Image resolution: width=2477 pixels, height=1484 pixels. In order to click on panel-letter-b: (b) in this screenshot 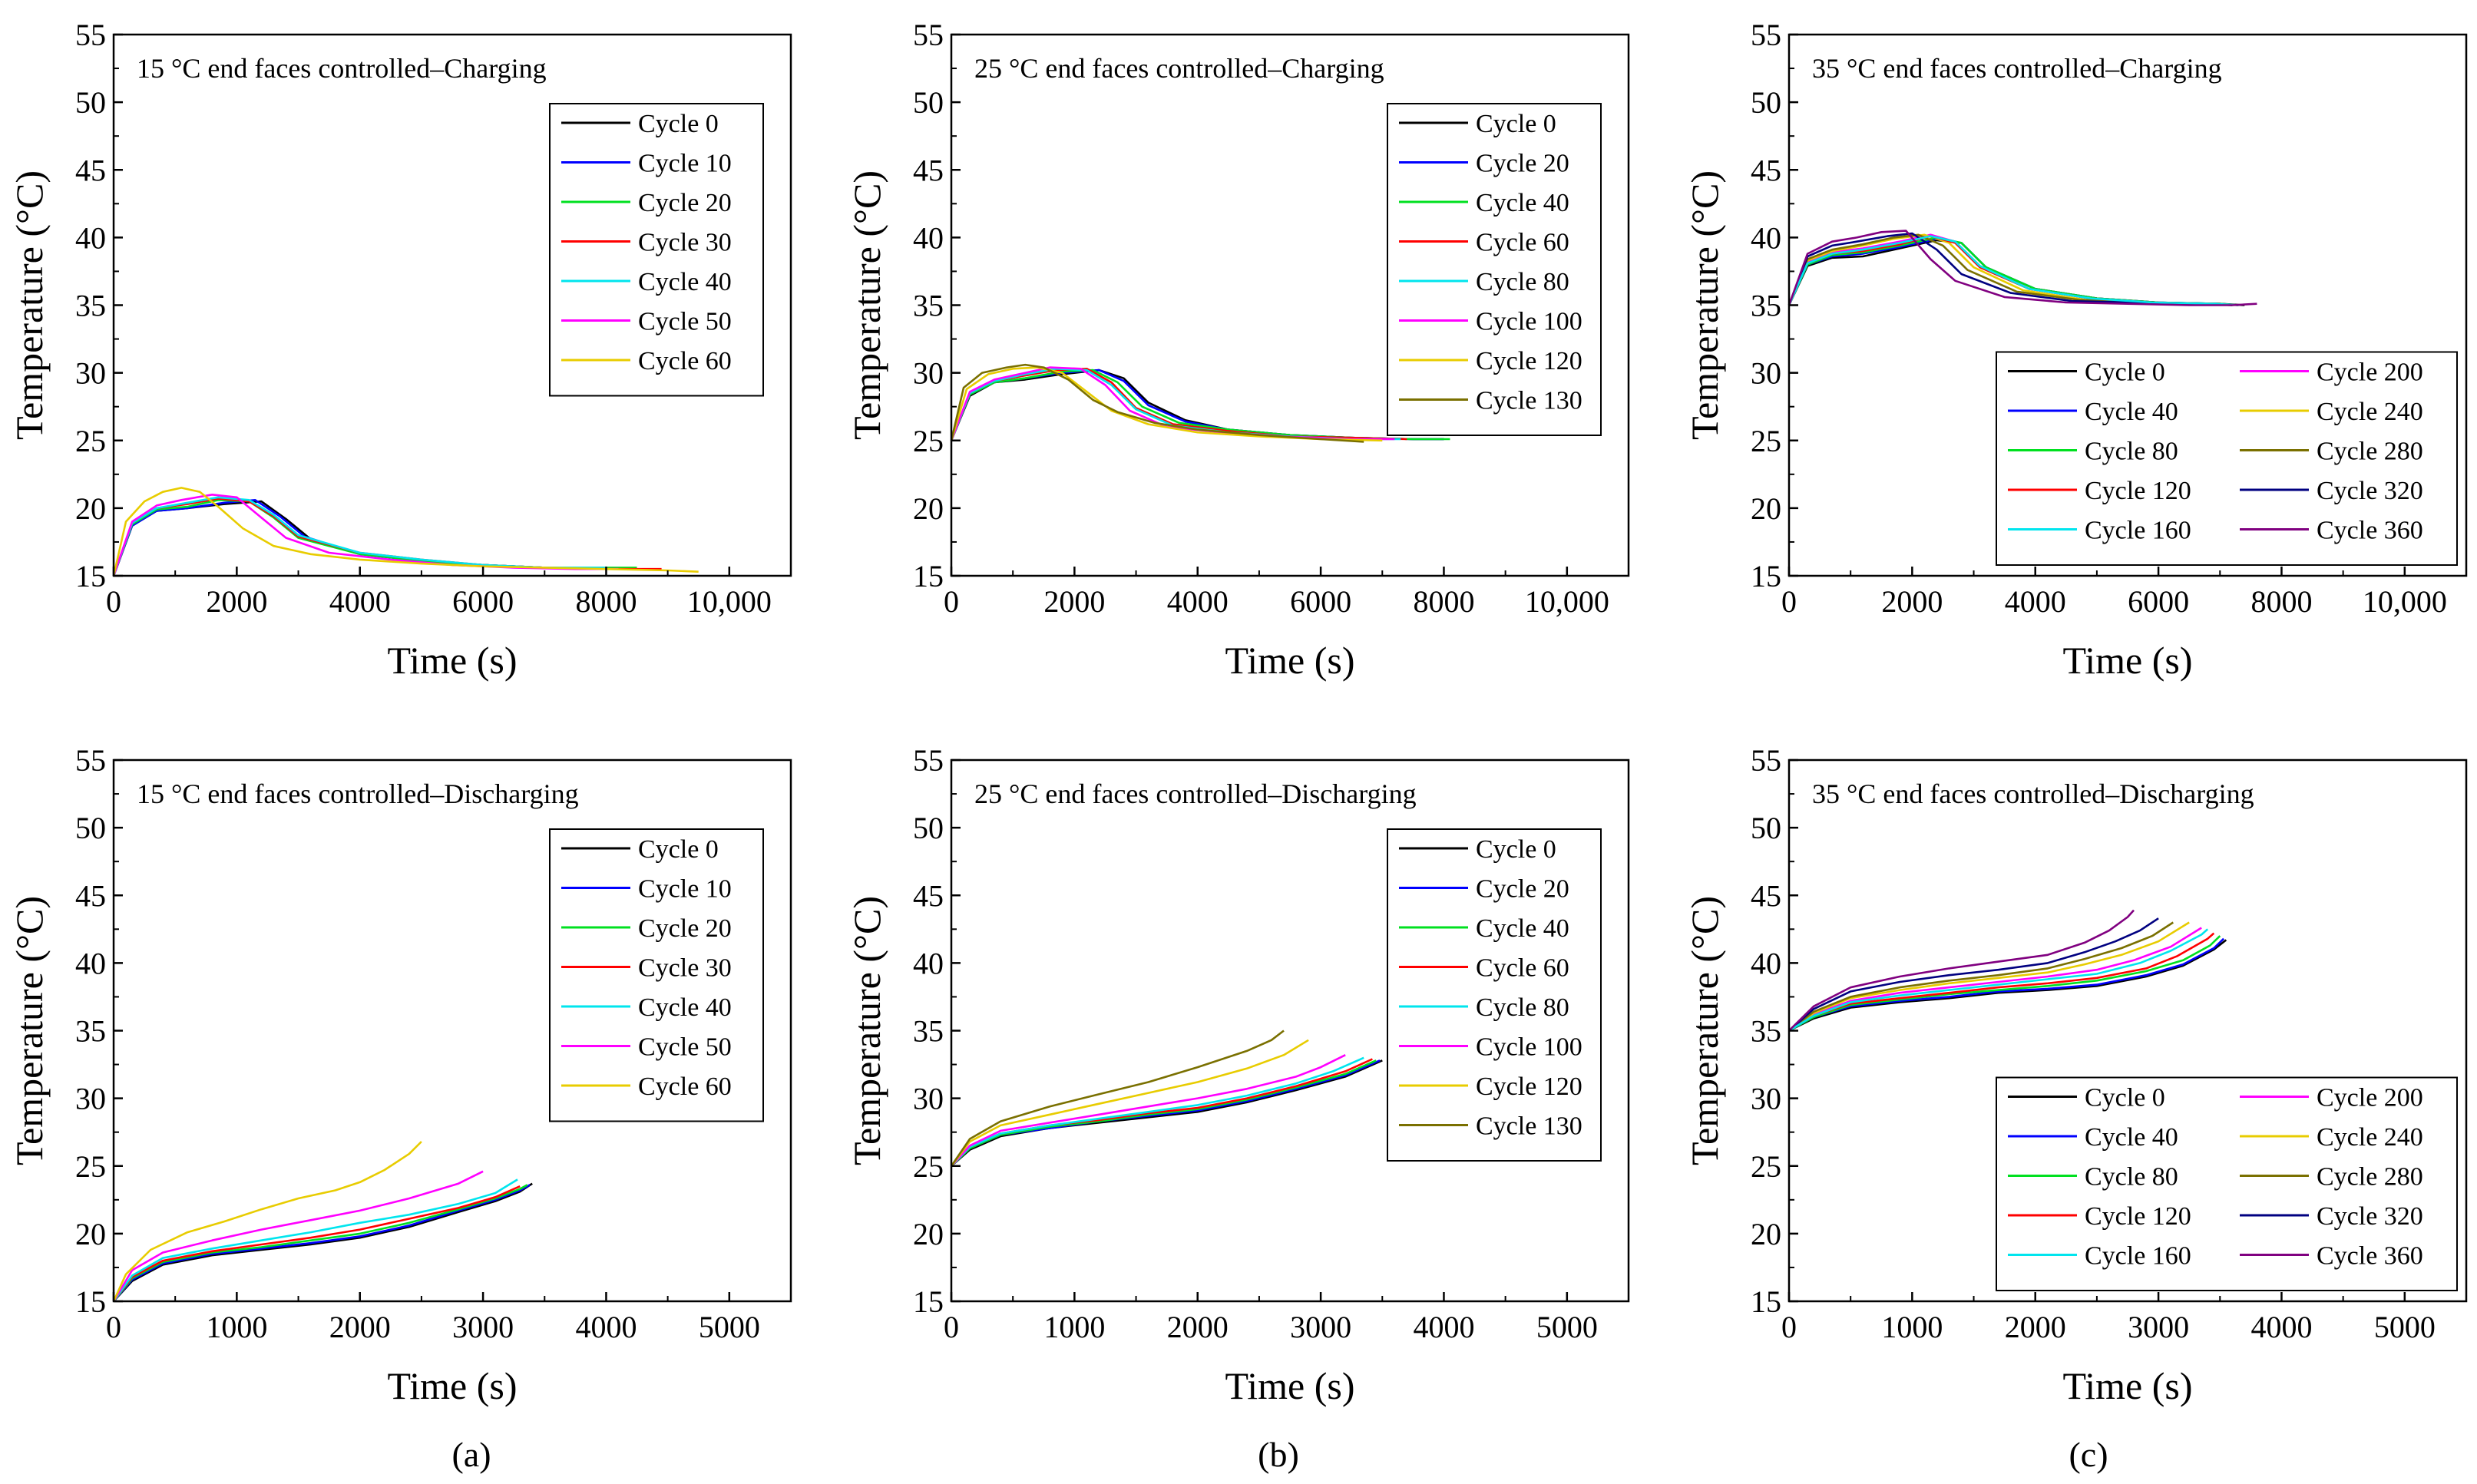, I will do `click(1278, 1454)`.